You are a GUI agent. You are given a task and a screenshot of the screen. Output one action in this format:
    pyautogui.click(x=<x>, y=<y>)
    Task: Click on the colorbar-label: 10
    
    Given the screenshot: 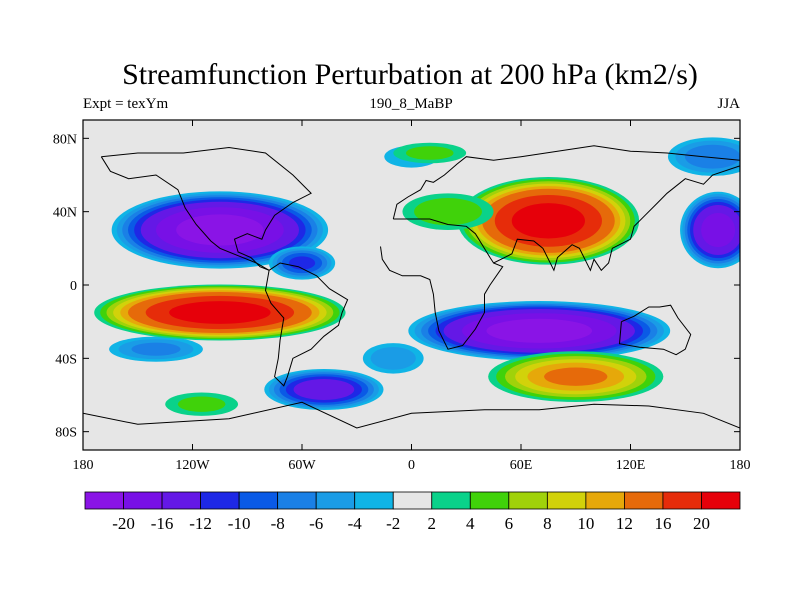 What is the action you would take?
    pyautogui.click(x=585, y=523)
    